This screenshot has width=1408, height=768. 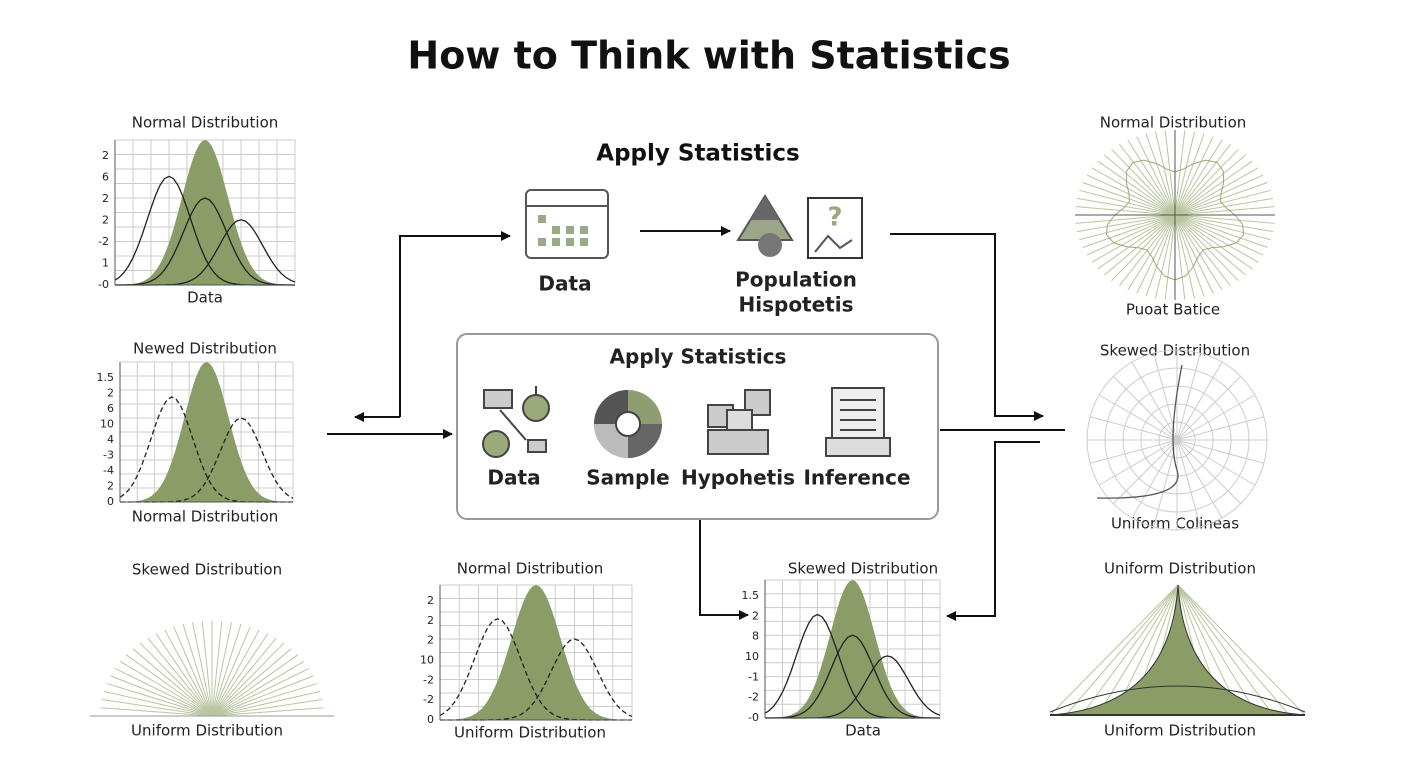 I want to click on data-icon, so click(x=567, y=224).